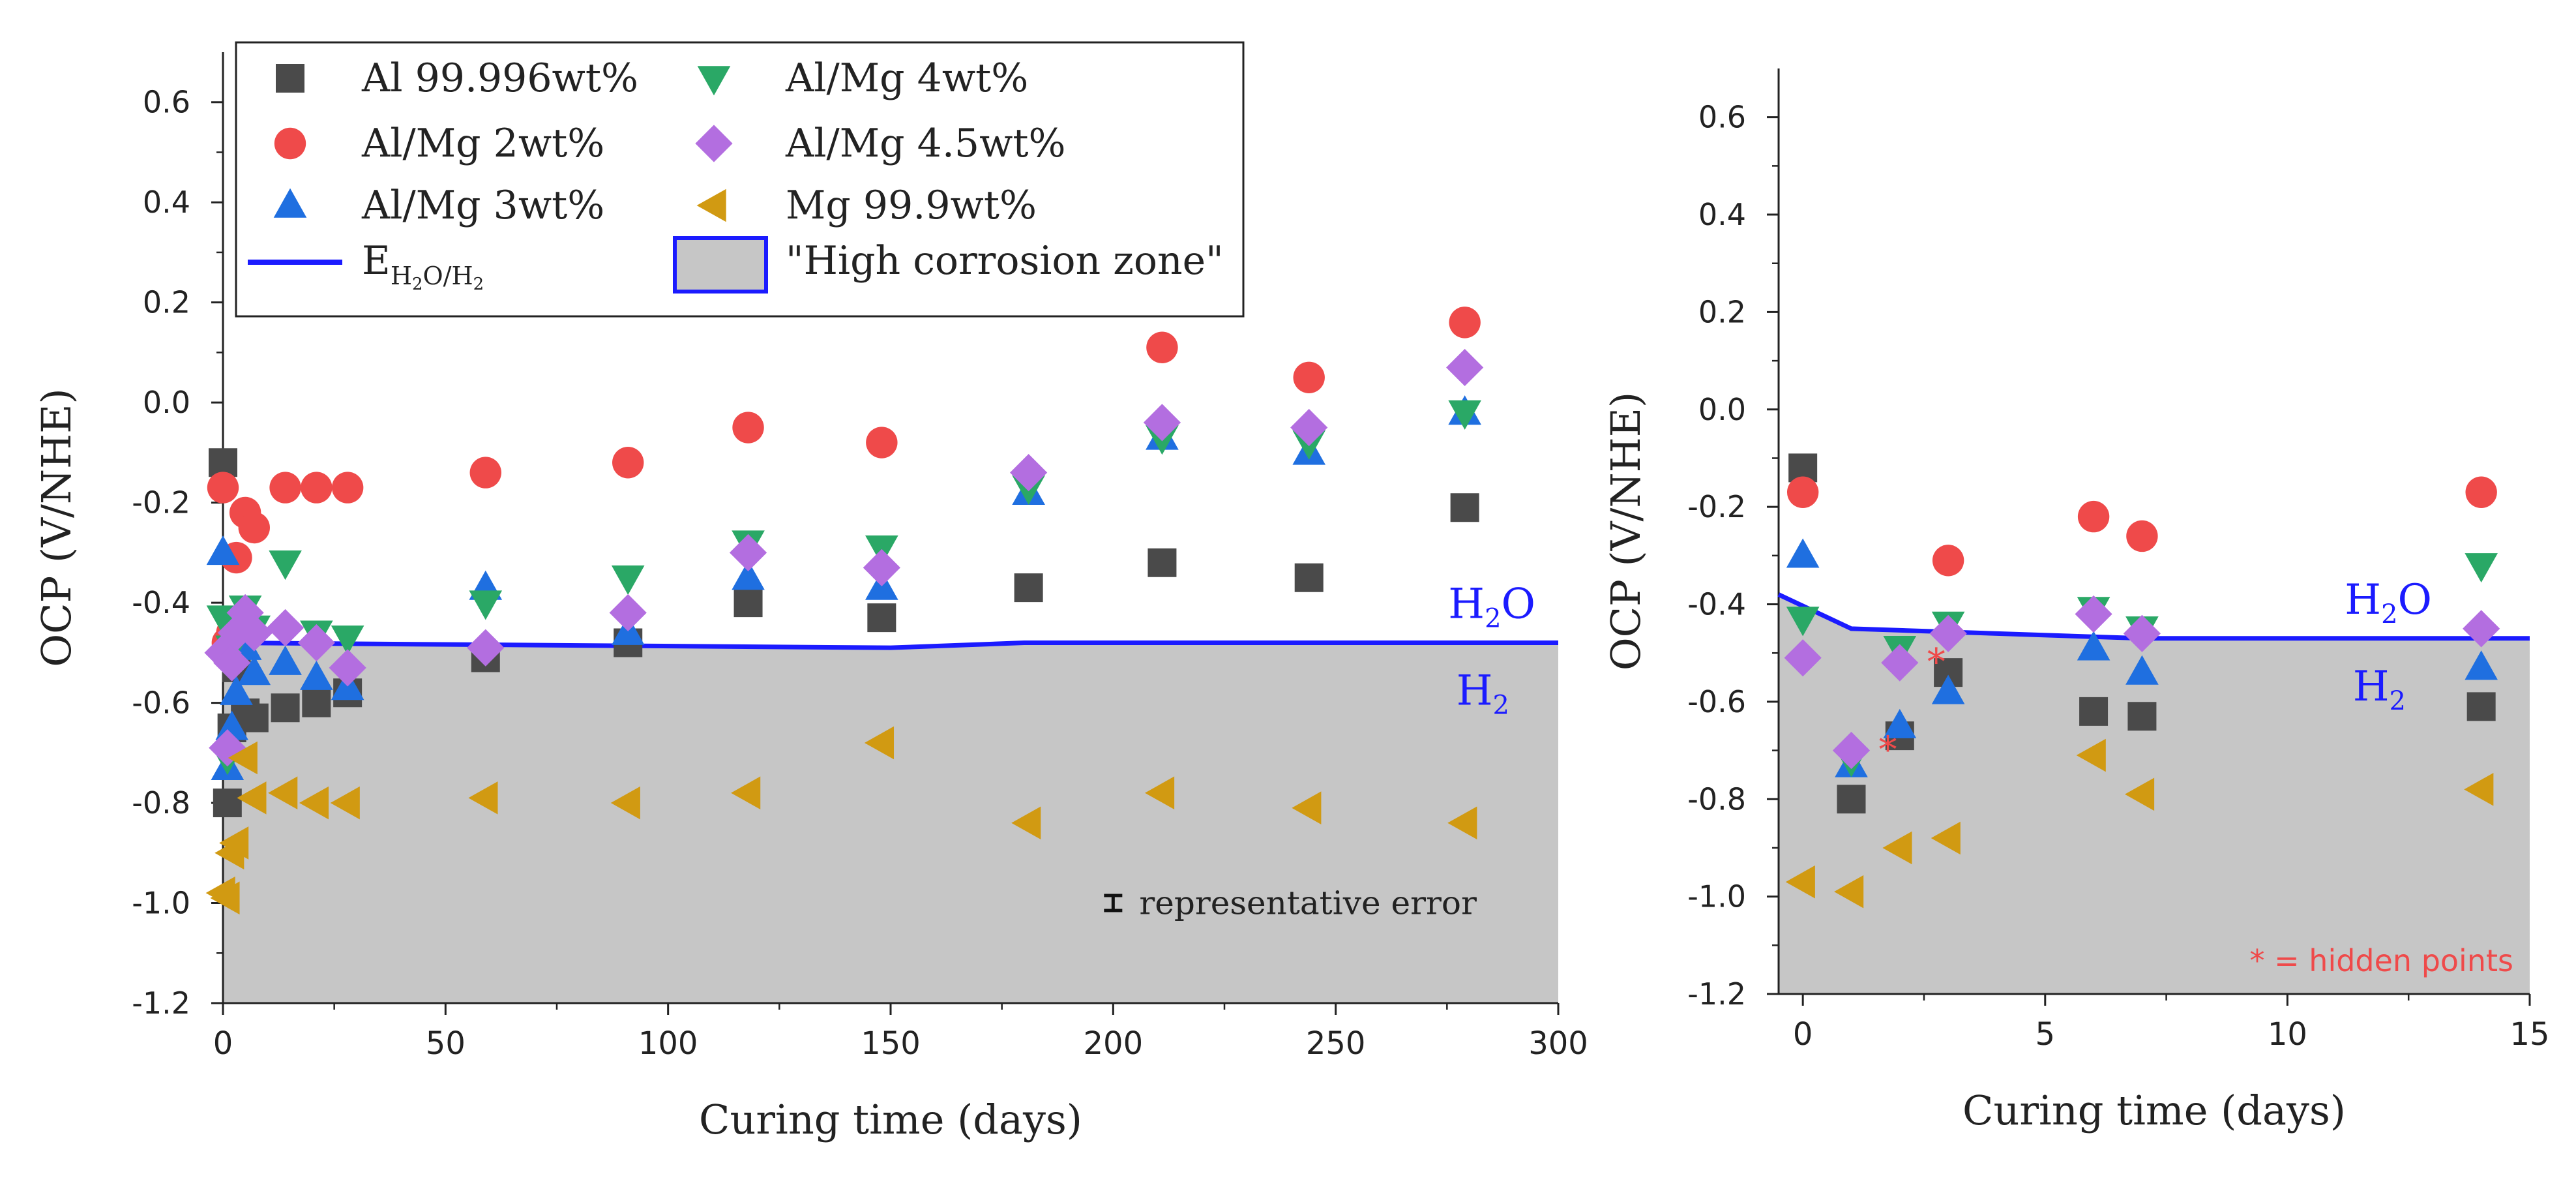 This screenshot has height=1189, width=2576. What do you see at coordinates (499, 78) in the screenshot?
I see `legend-label: Al 99.996wt%` at bounding box center [499, 78].